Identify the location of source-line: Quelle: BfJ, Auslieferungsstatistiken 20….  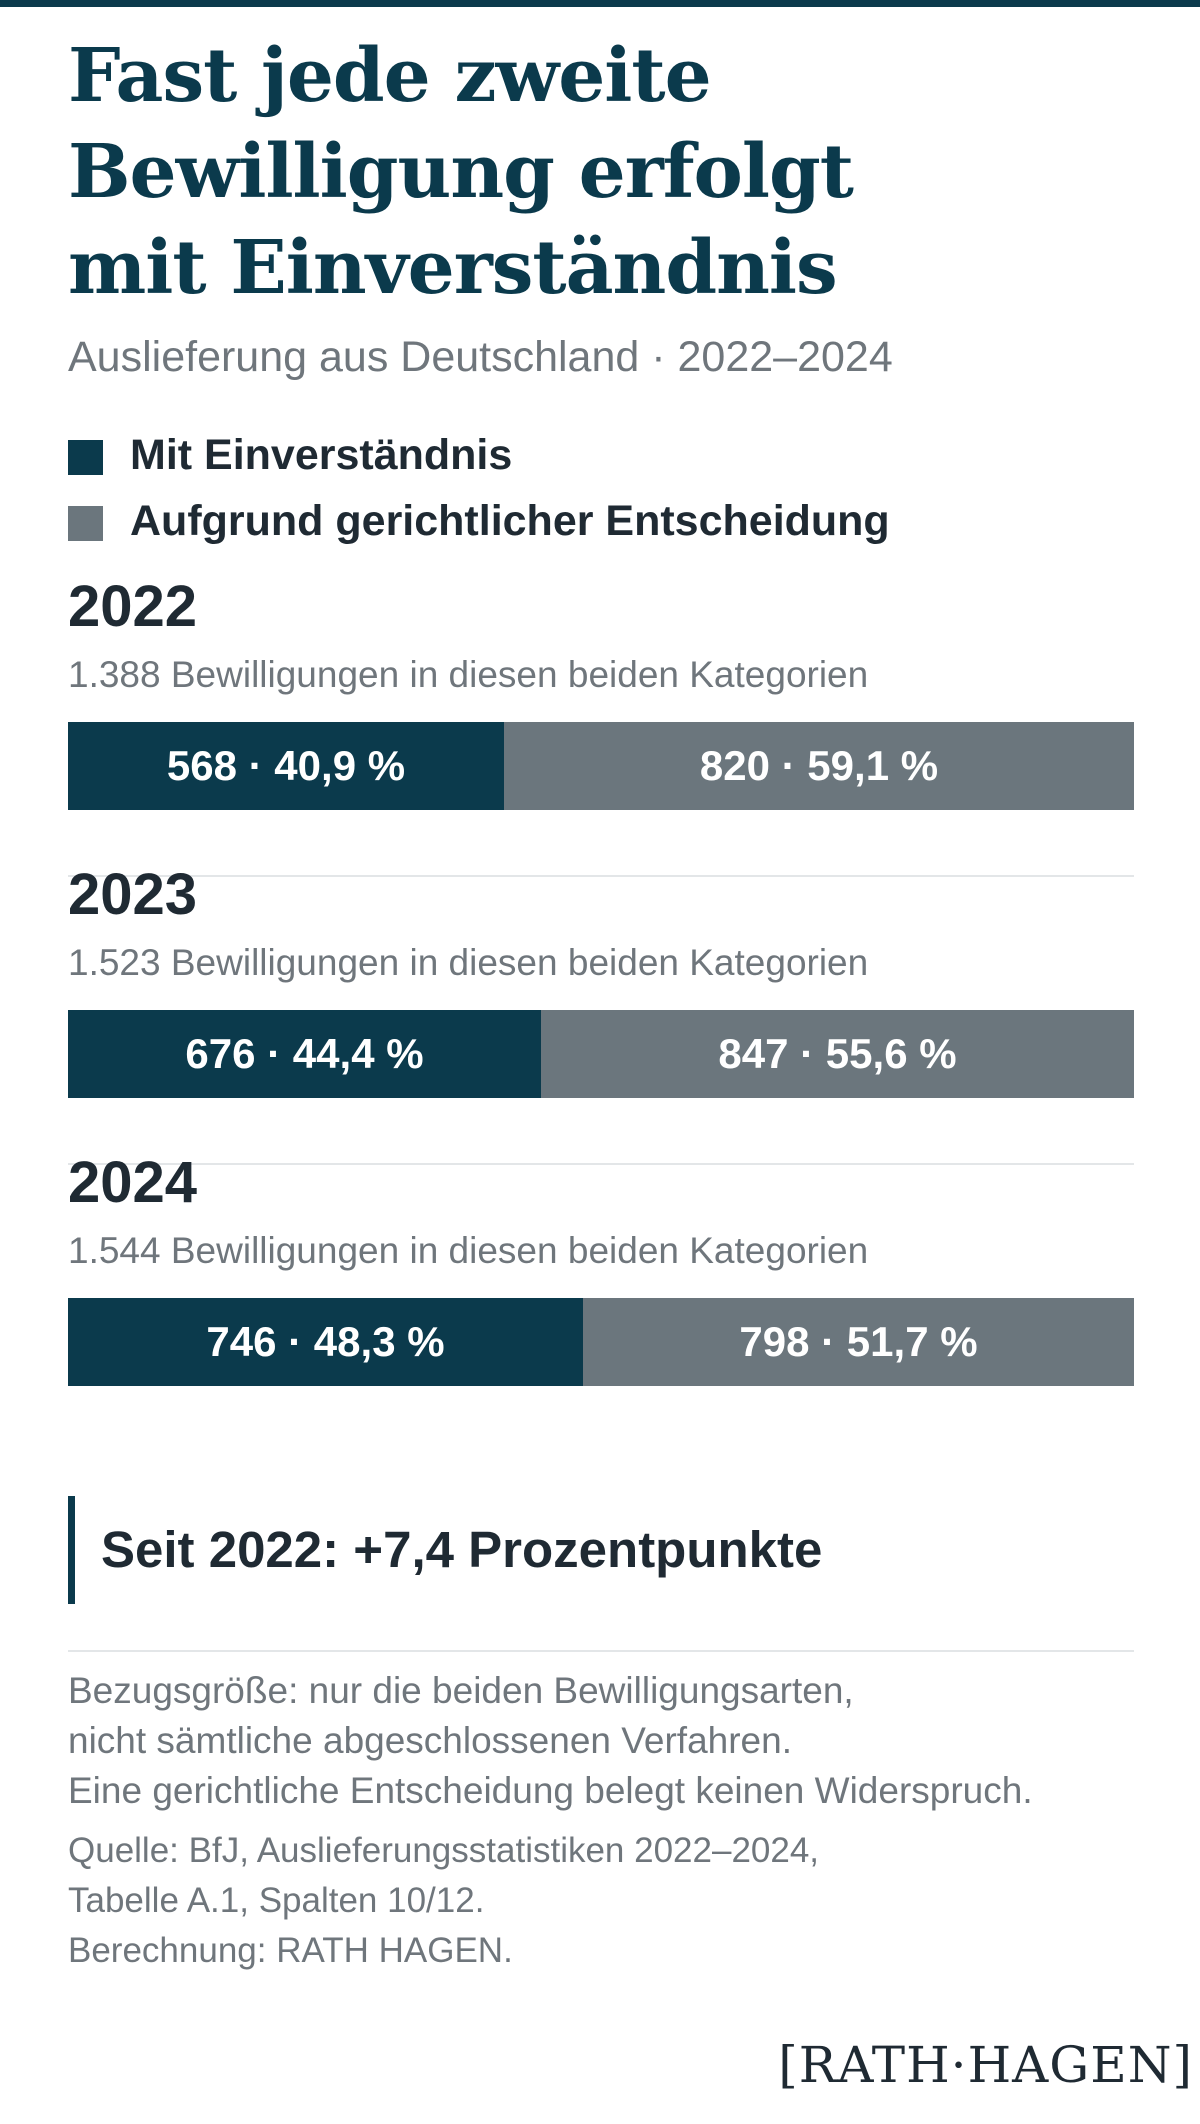
(444, 1850).